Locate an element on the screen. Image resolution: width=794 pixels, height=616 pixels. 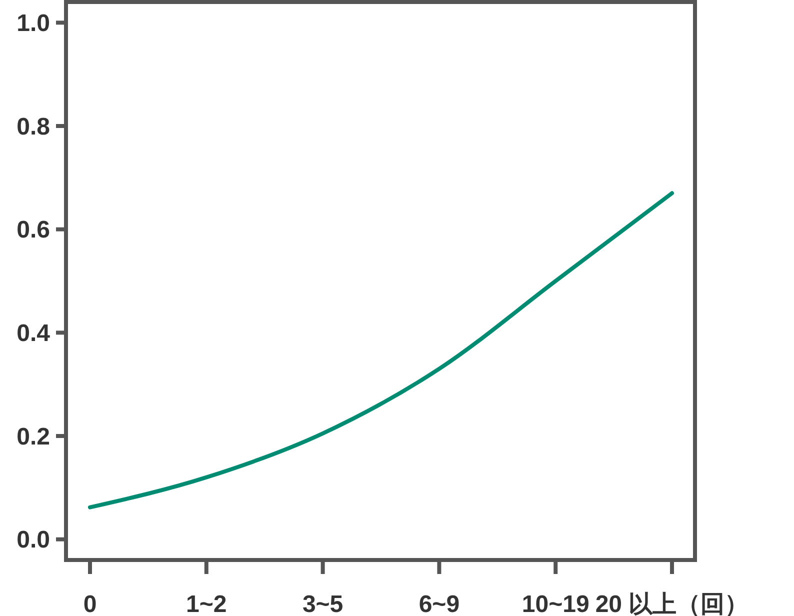
y-tick-label: 1.0 is located at coordinates (33, 24).